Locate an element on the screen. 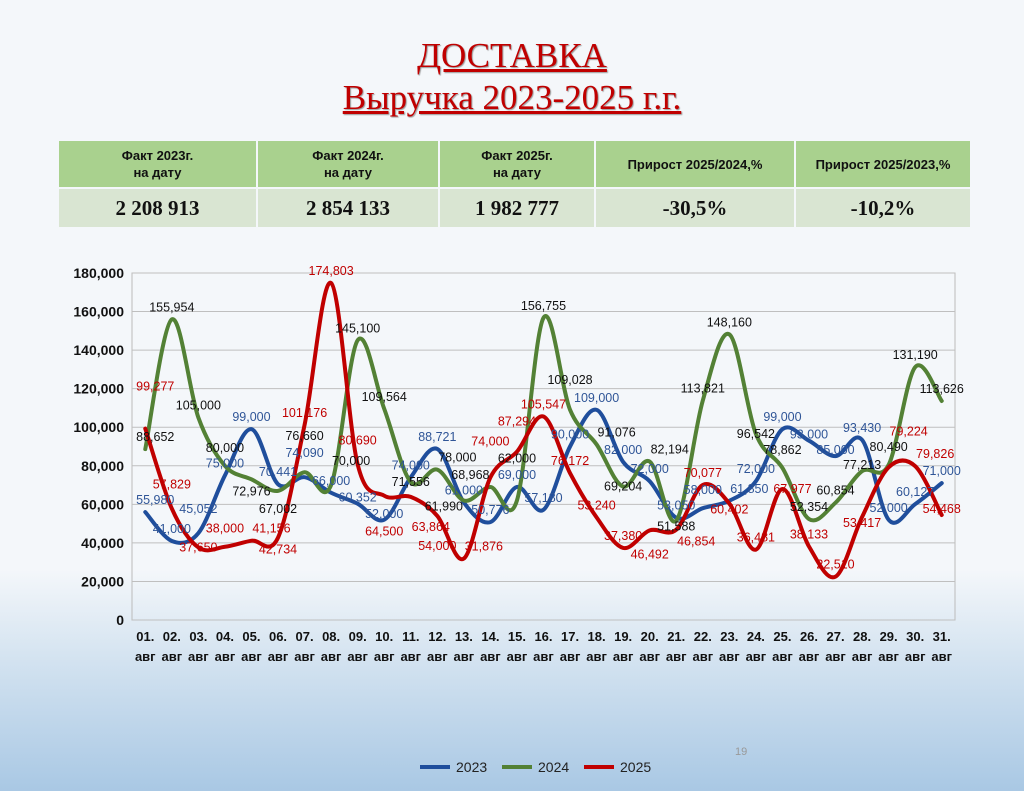 This screenshot has height=791, width=1024. data-label-2023: 109,000 is located at coordinates (596, 398).